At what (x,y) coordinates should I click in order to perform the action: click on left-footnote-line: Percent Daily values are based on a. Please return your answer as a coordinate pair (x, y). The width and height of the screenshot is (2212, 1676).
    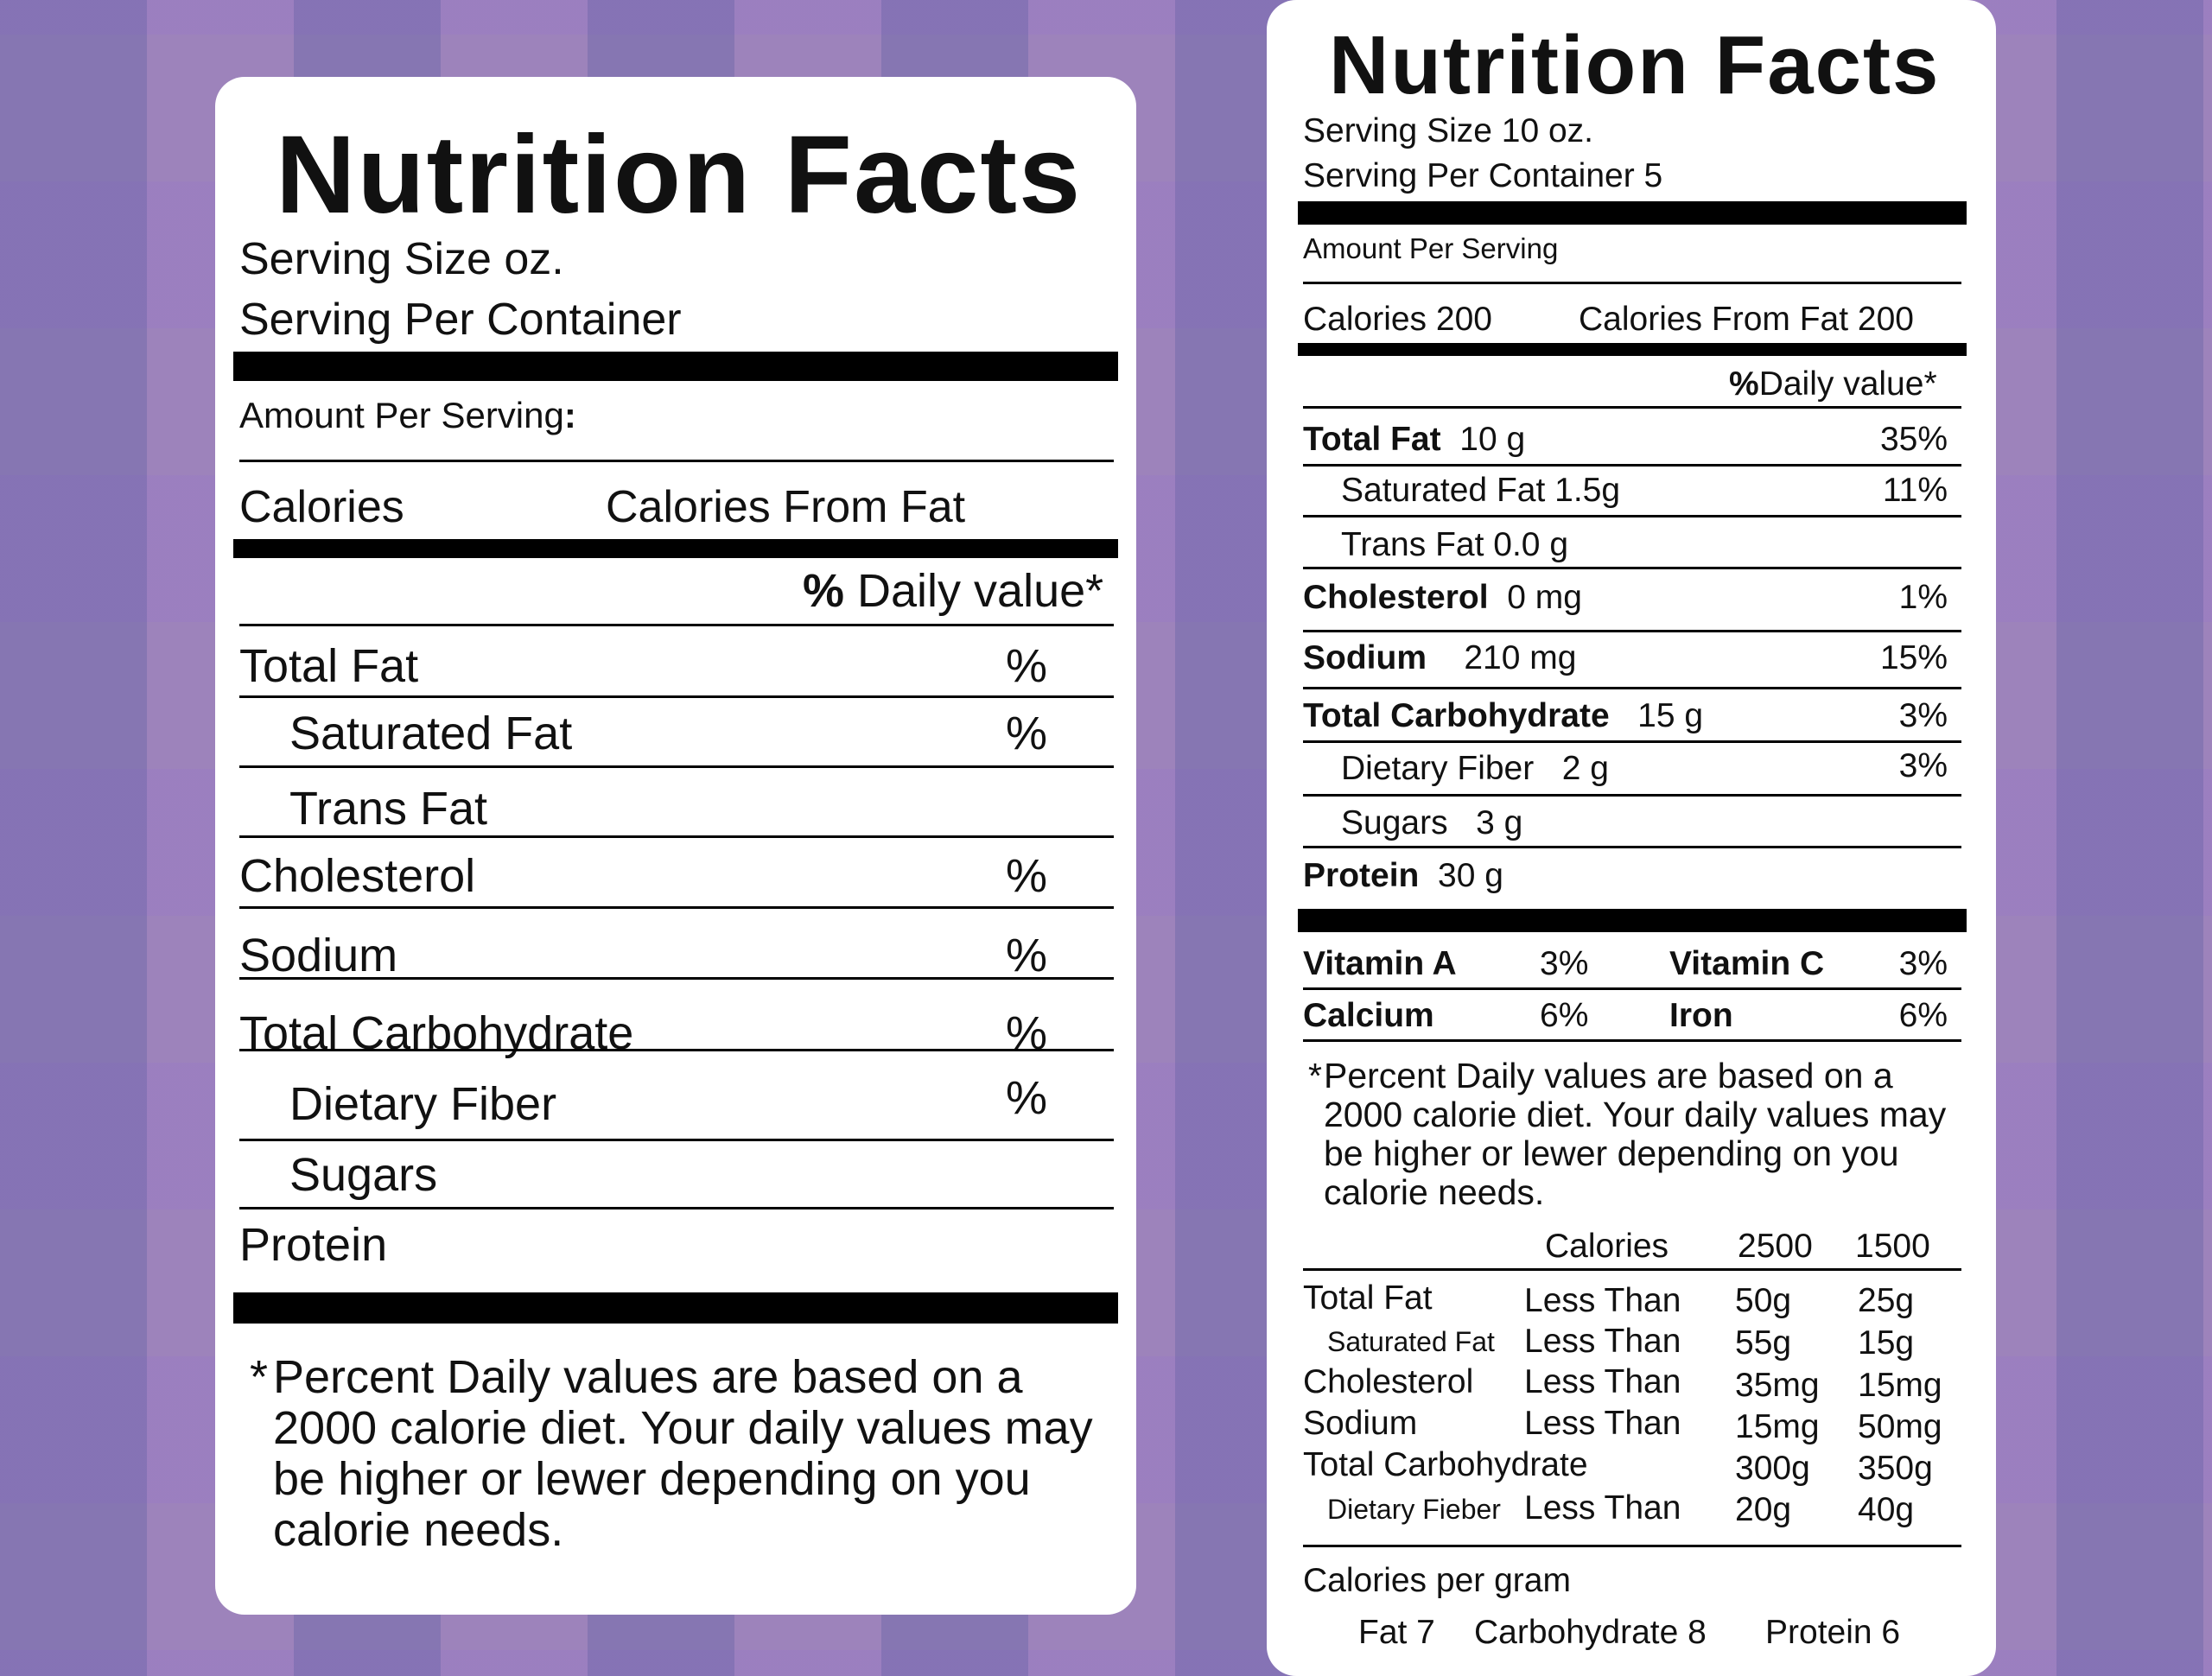
    Looking at the image, I should click on (648, 1377).